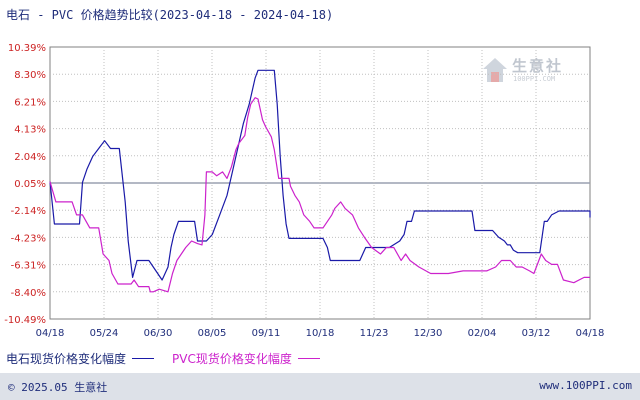 This screenshot has height=400, width=640. What do you see at coordinates (428, 333) in the screenshot?
I see `x-tick-label: 12/30` at bounding box center [428, 333].